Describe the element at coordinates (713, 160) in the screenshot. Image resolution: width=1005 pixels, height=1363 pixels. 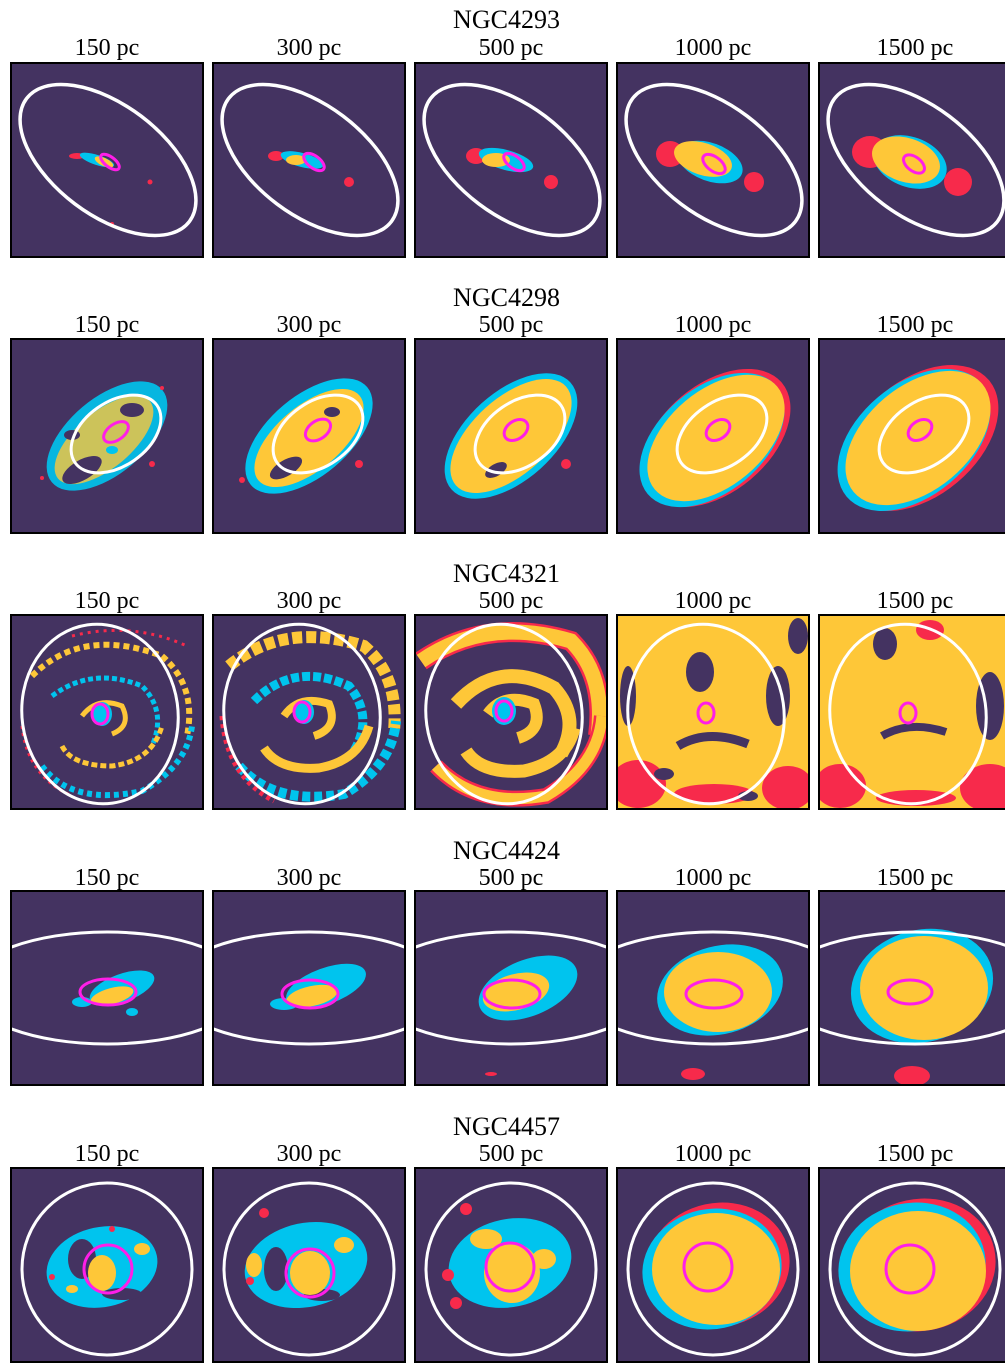
I see `panel-ngc4293-1000pc` at that location.